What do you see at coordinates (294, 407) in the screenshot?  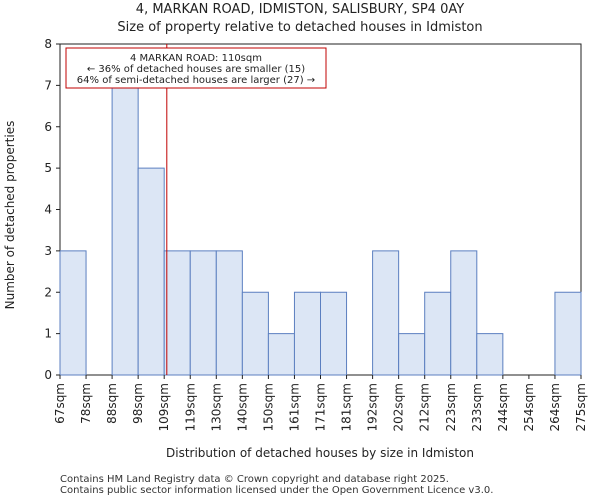 I see `x-tick-label: 161sqm` at bounding box center [294, 407].